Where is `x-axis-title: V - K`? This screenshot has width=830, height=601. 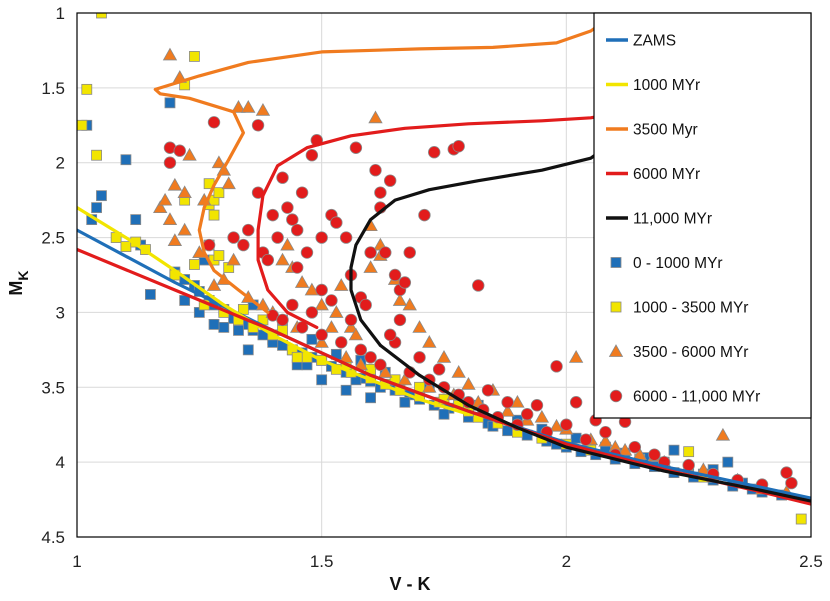
x-axis-title: V - K is located at coordinates (409, 584).